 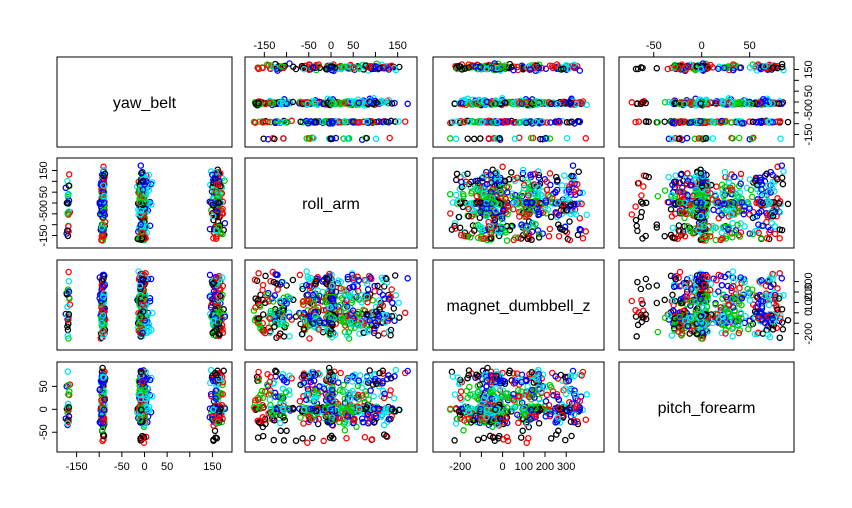 I want to click on panel-roll_arm-vs-magnet_dumbbell_z, so click(x=518, y=203).